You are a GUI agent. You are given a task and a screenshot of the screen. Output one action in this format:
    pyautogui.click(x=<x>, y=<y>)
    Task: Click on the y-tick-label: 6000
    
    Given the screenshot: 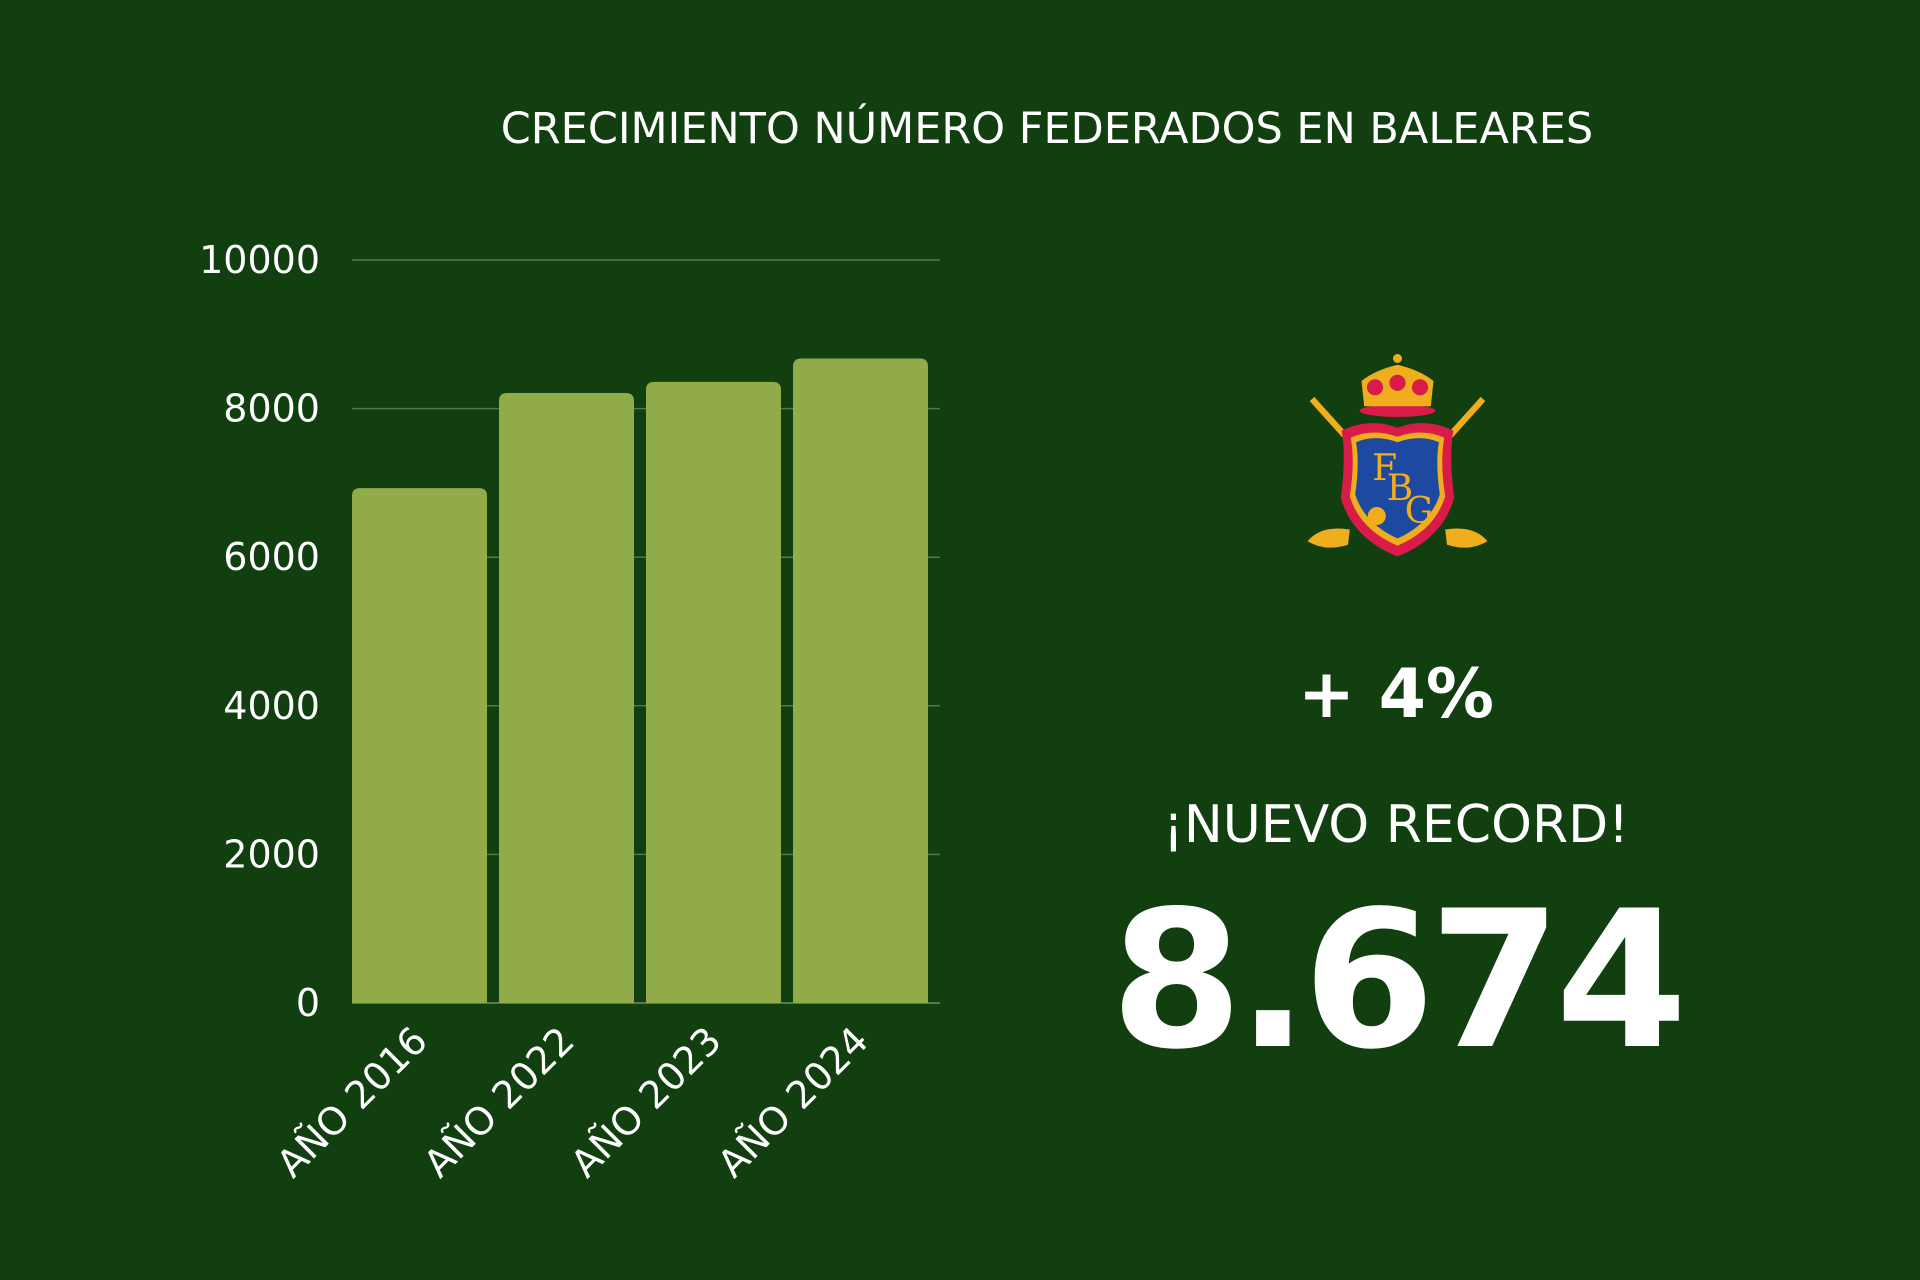 What is the action you would take?
    pyautogui.click(x=271, y=557)
    